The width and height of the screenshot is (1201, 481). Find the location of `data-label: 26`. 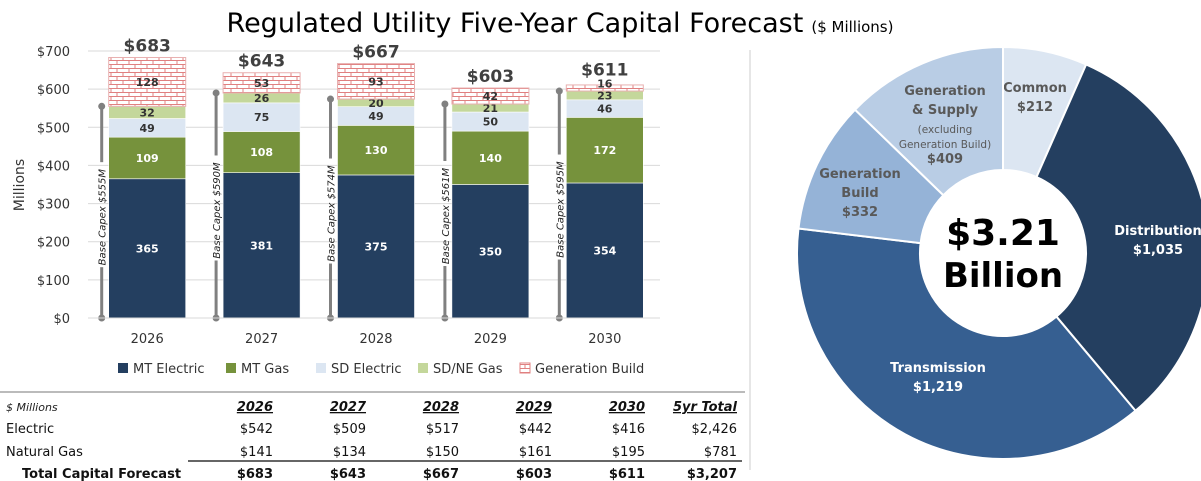

data-label: 26 is located at coordinates (262, 98).